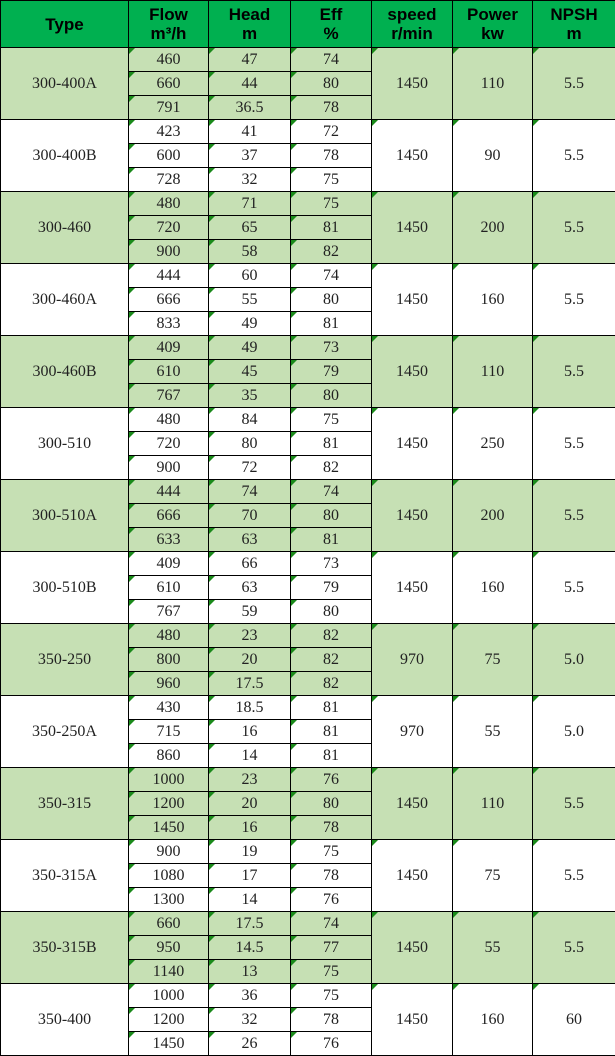 Image resolution: width=615 pixels, height=1056 pixels. Describe the element at coordinates (65, 948) in the screenshot. I see `type-cell: 350-315B` at that location.